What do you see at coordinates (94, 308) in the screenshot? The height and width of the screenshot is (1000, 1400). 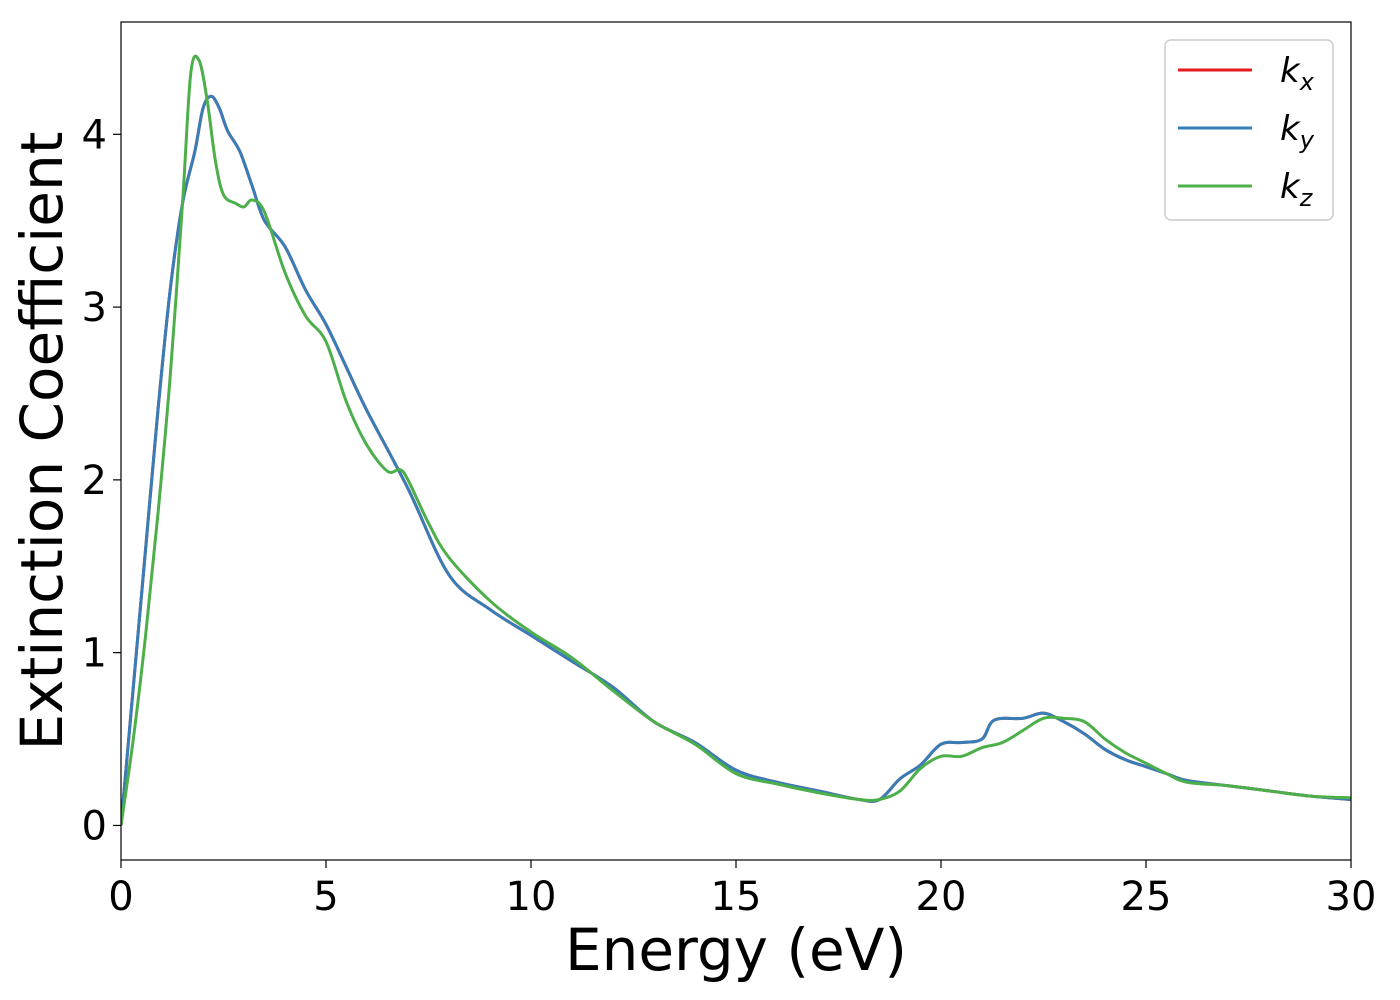 I see `y-tick-label: 3` at bounding box center [94, 308].